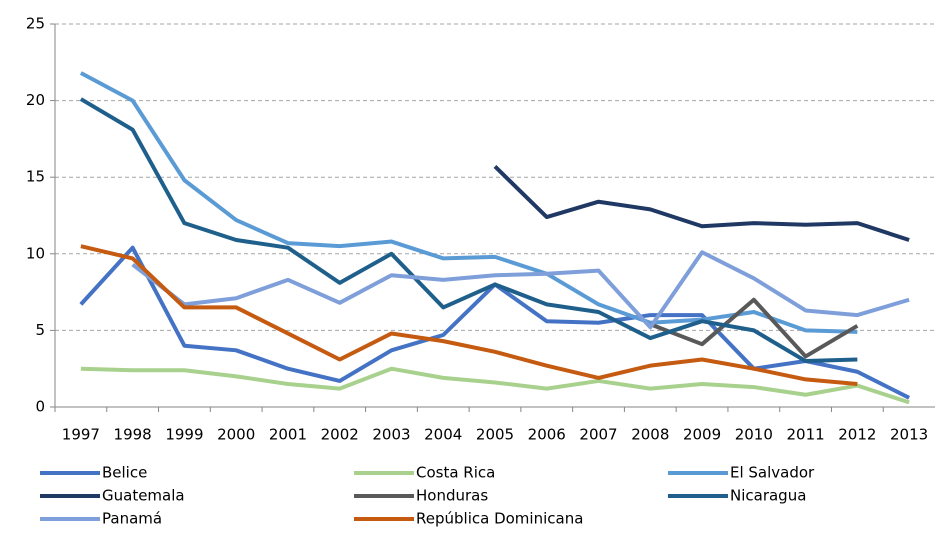 This screenshot has height=541, width=937. I want to click on x-tick-label: 2000, so click(236, 435).